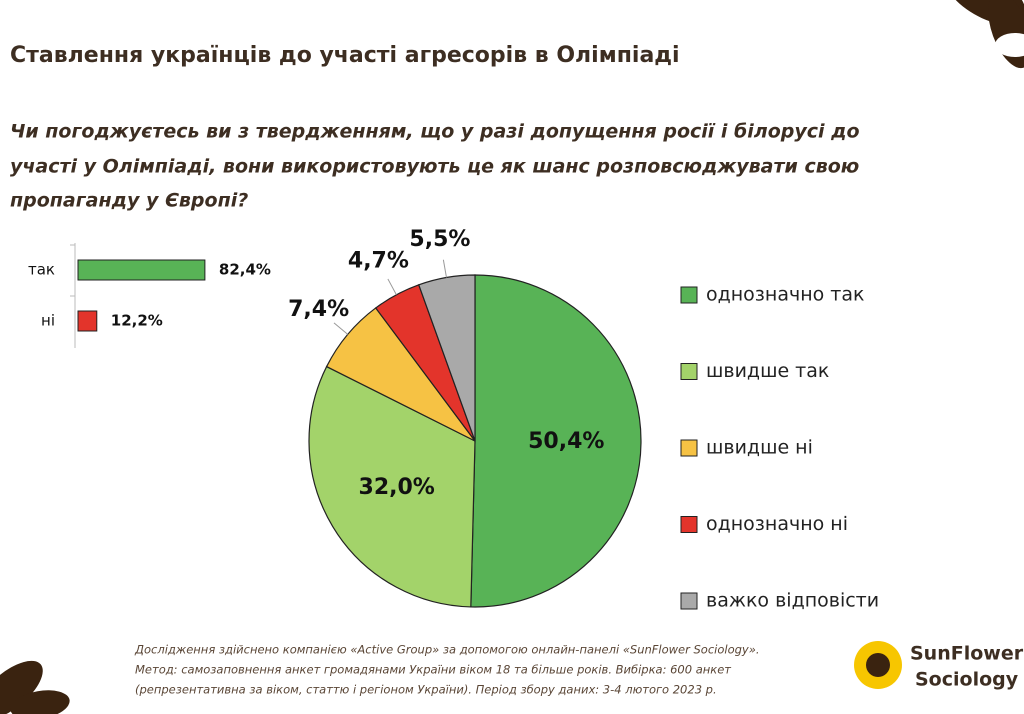 Image resolution: width=1024 pixels, height=714 pixels. Describe the element at coordinates (318, 309) in the screenshot. I see `value-label: 7,4%` at that location.